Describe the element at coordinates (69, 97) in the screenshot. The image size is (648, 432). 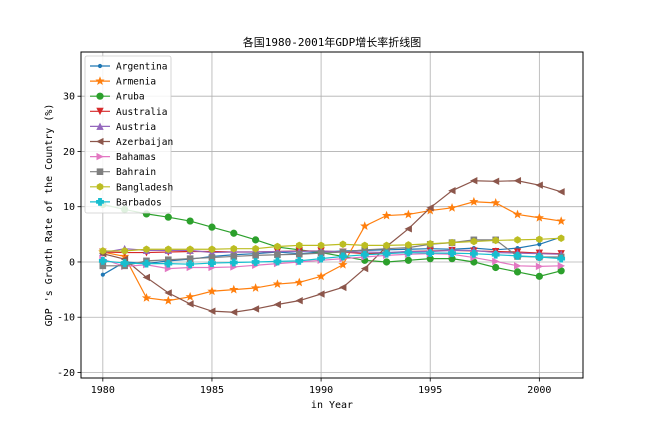
I see `y-tick-label: 30` at that location.